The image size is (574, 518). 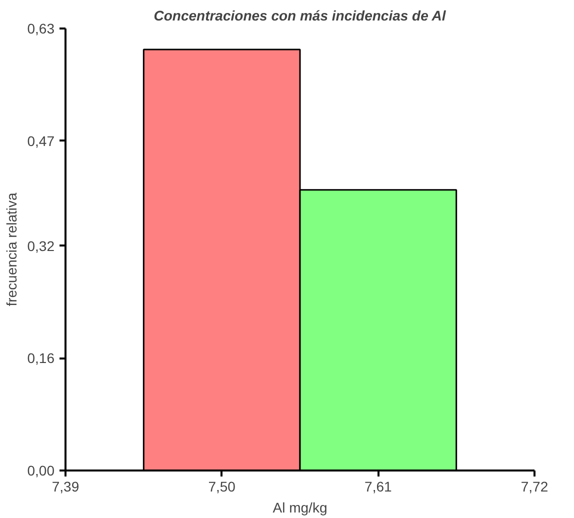 What do you see at coordinates (378, 486) in the screenshot?
I see `x-tick-label: 7,61` at bounding box center [378, 486].